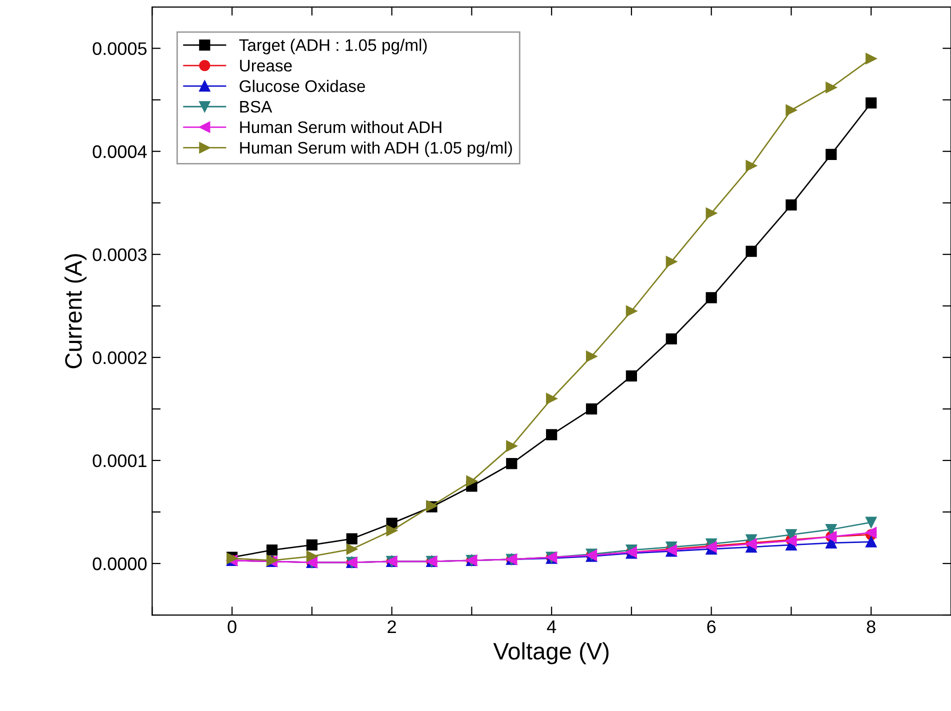 This screenshot has width=951, height=711. I want to click on legend-label: Human Serum with ADH (1.05 pg/ml), so click(376, 149).